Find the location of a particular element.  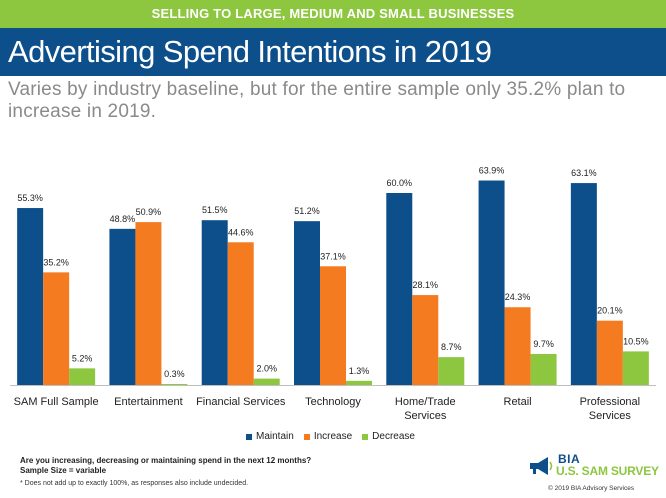

legend-label-maintain: Maintain is located at coordinates (275, 436).